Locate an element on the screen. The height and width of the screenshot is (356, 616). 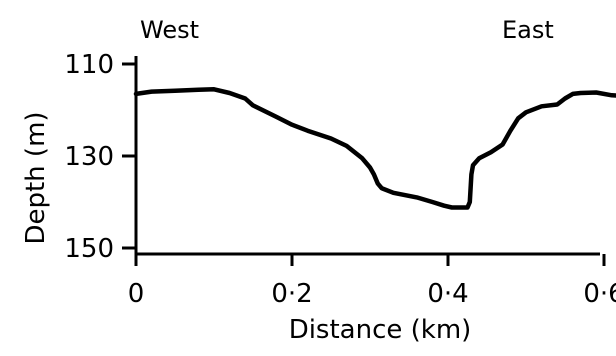
y-tick-label: 130 is located at coordinates (89, 157).